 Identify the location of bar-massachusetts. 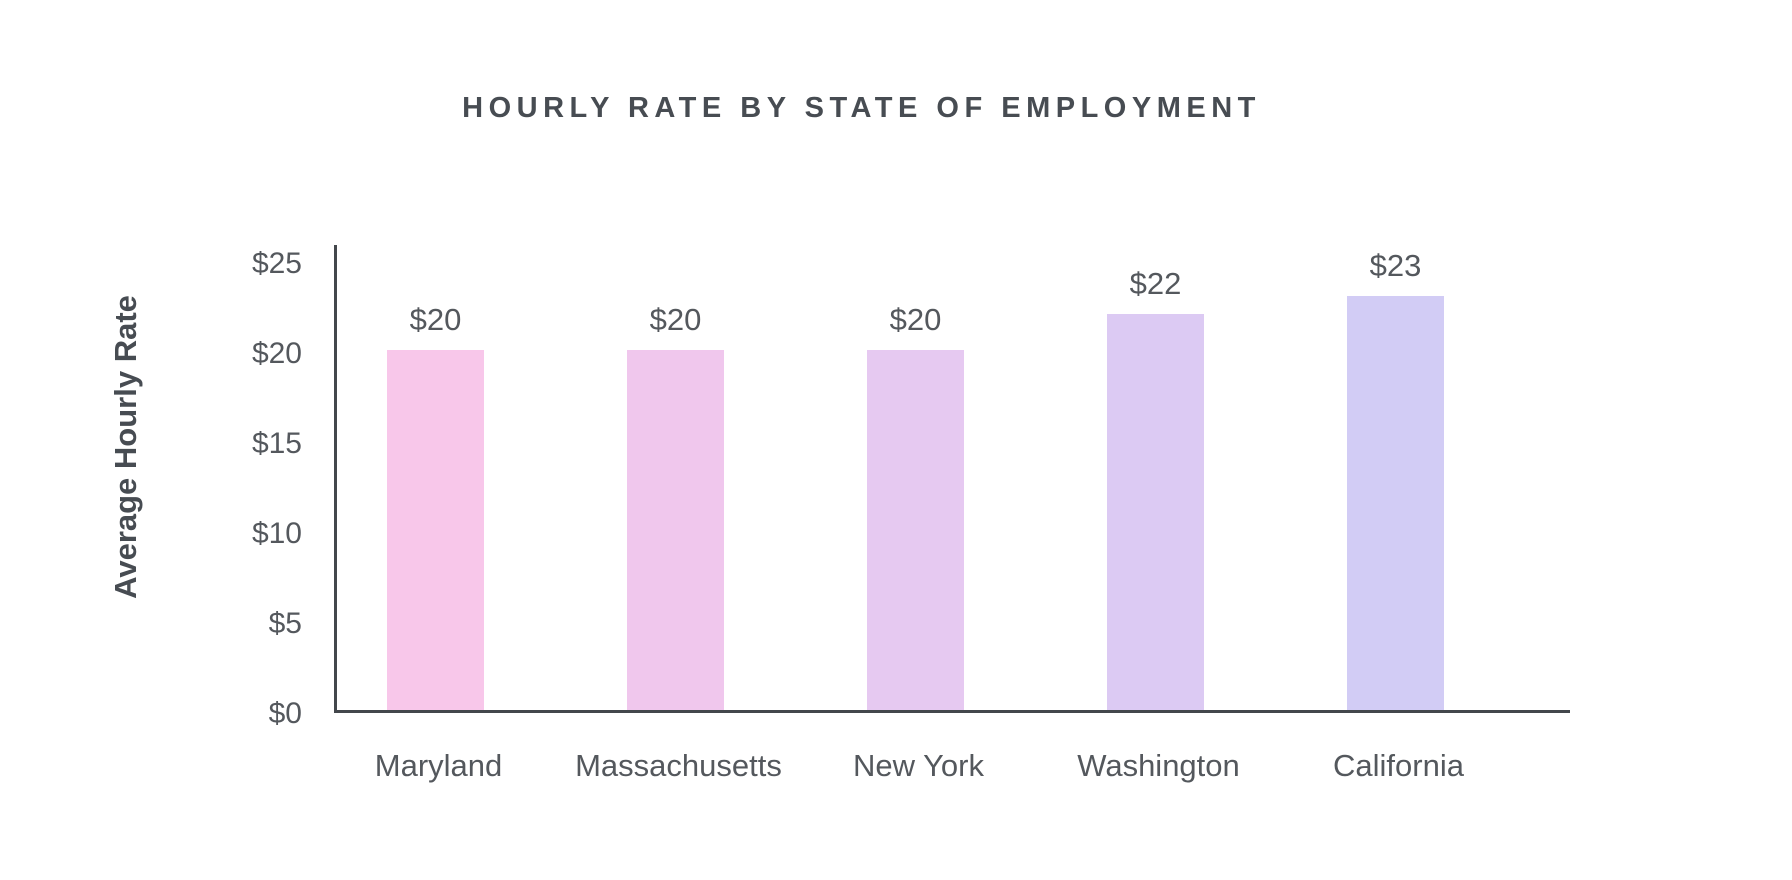
(675, 530).